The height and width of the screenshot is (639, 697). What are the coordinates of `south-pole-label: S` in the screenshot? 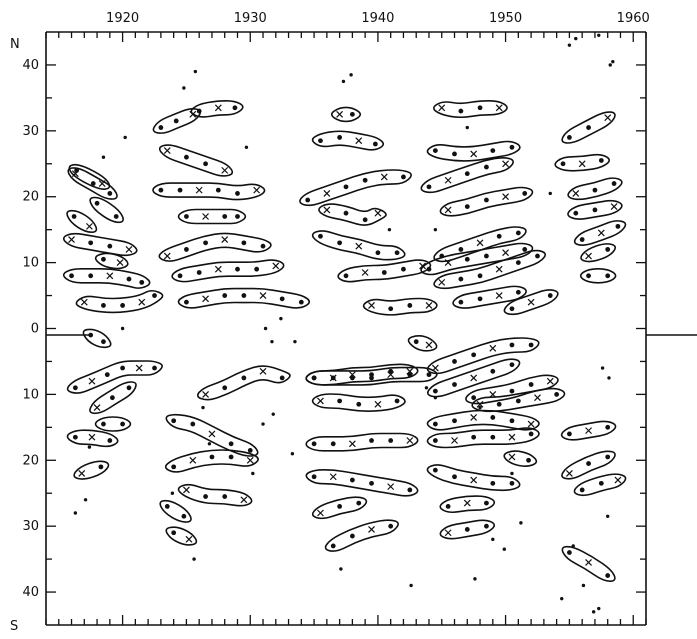 It's located at (14, 626).